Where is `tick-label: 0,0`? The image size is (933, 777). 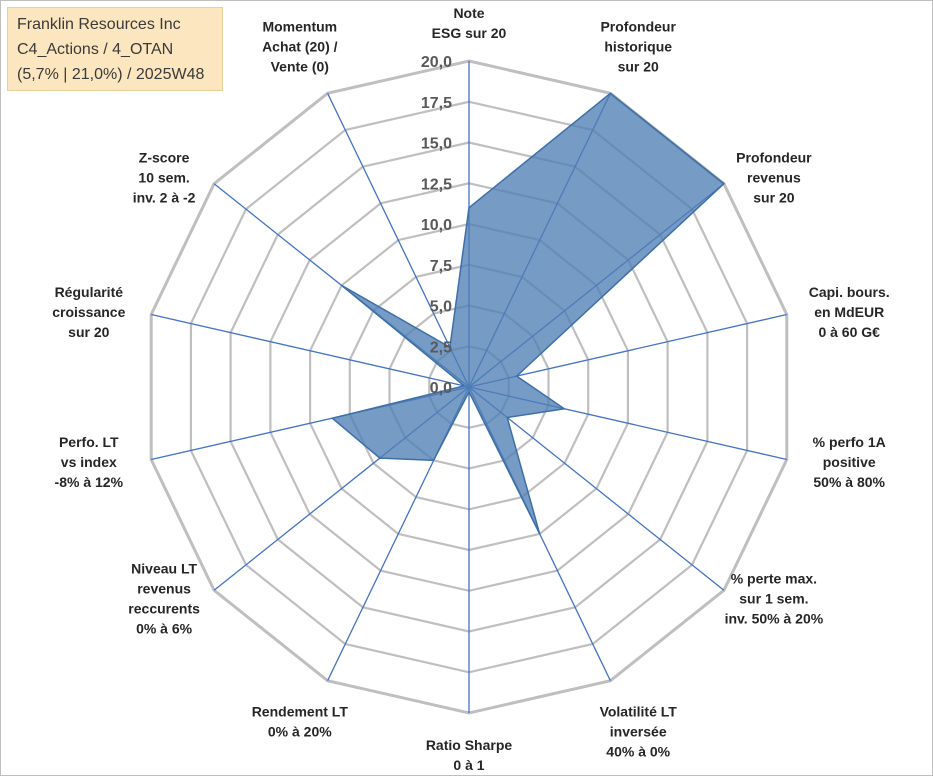 tick-label: 0,0 is located at coordinates (441, 388).